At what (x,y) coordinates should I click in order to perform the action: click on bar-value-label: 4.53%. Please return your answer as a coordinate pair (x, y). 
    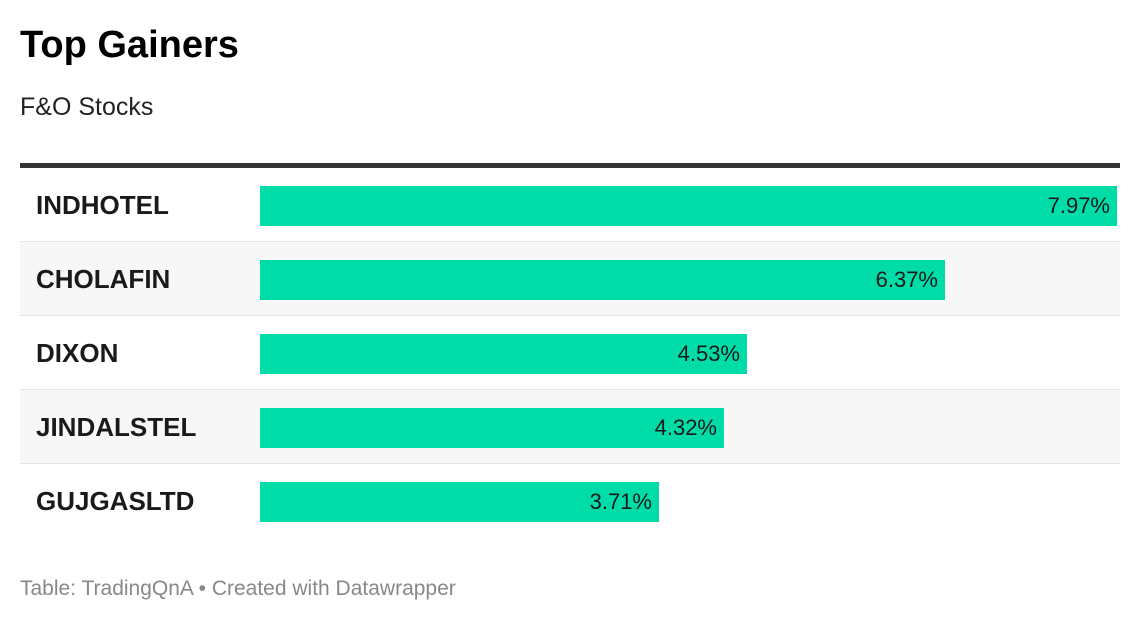
    Looking at the image, I should click on (708, 353).